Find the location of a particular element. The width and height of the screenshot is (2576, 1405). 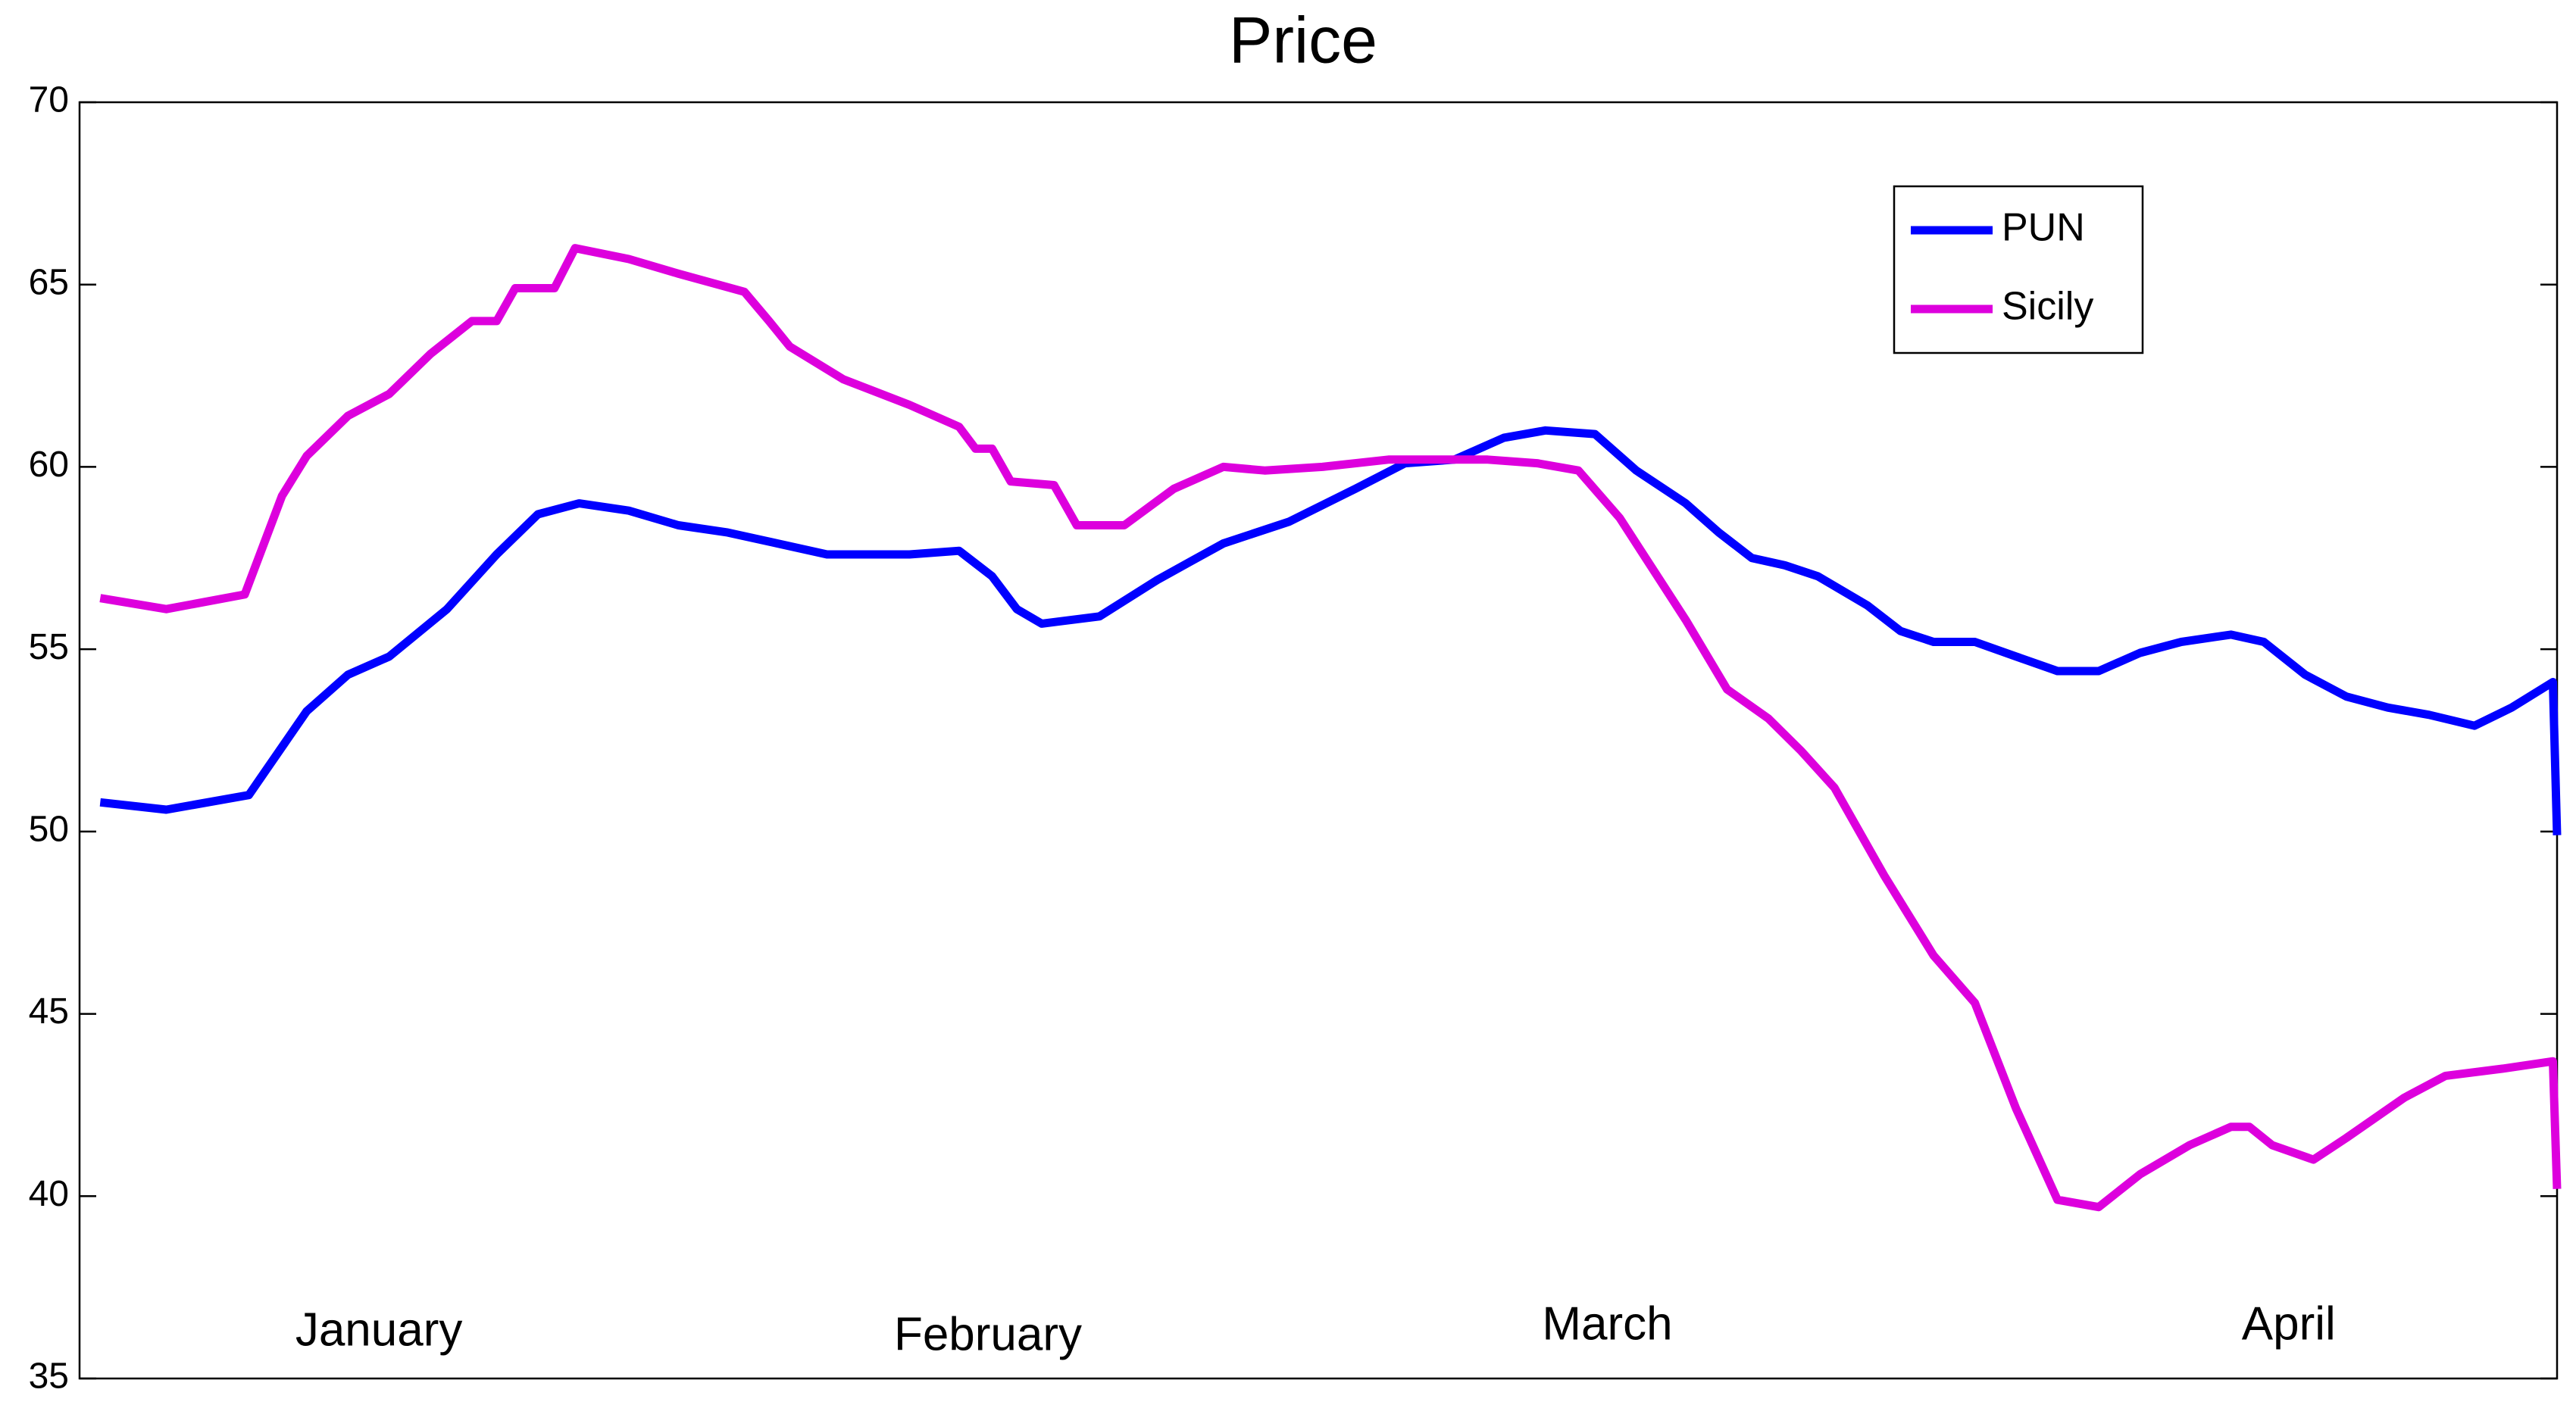

y-tick-label: 70 is located at coordinates (49, 100).